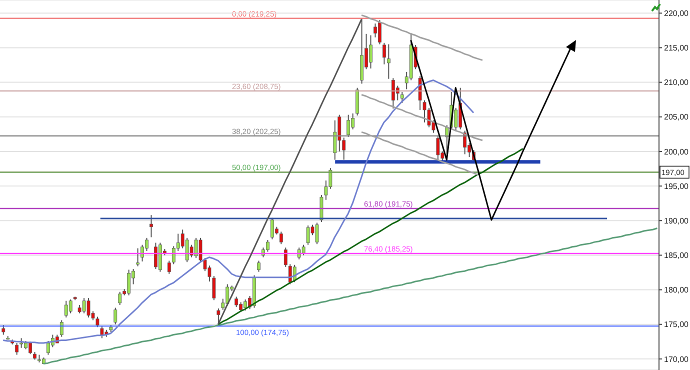 The image size is (690, 370). Describe the element at coordinates (677, 359) in the screenshot. I see `y-tick-label: 170,00` at that location.